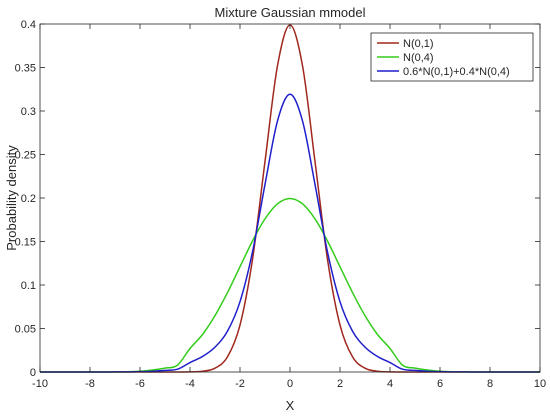 The image size is (550, 418). Describe the element at coordinates (290, 405) in the screenshot. I see `x-axis-label: X` at that location.